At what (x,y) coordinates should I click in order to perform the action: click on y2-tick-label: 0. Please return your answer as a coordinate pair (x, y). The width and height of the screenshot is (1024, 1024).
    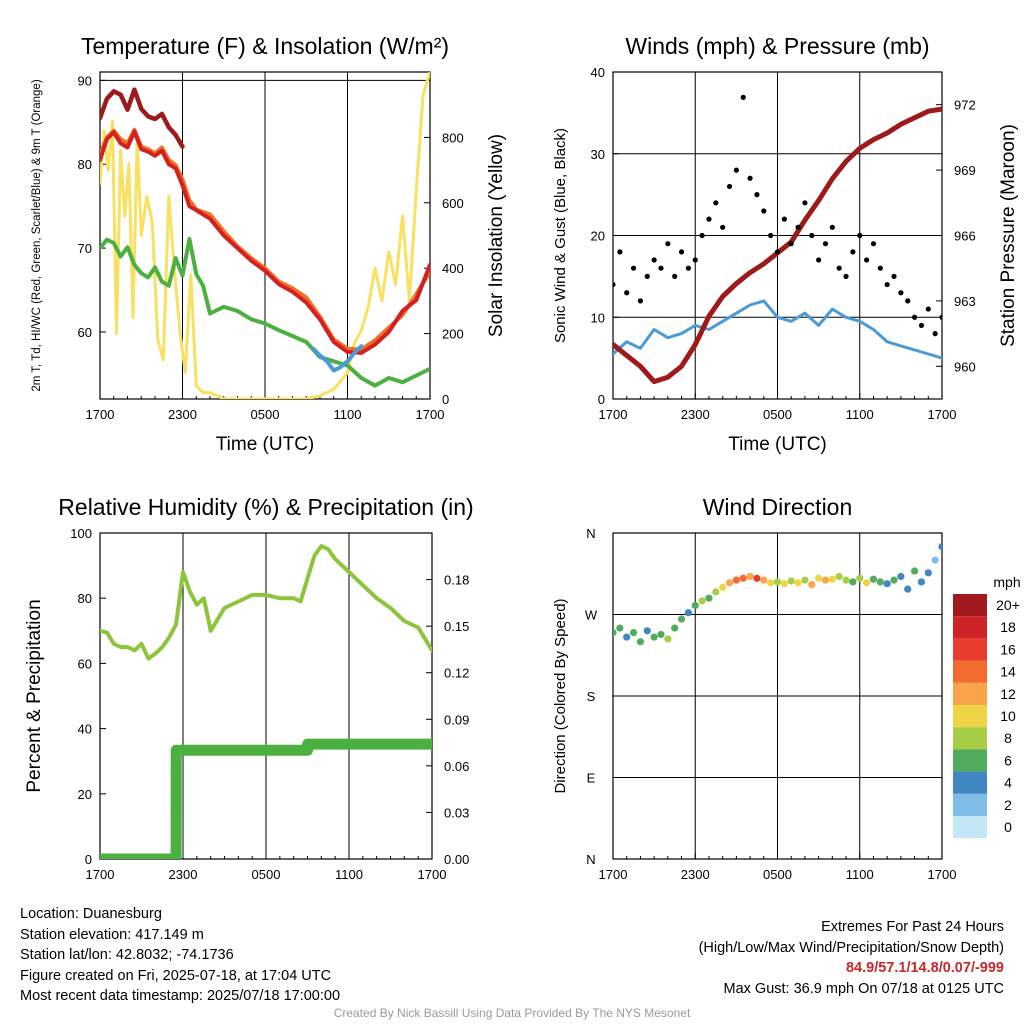
    Looking at the image, I should click on (445, 399).